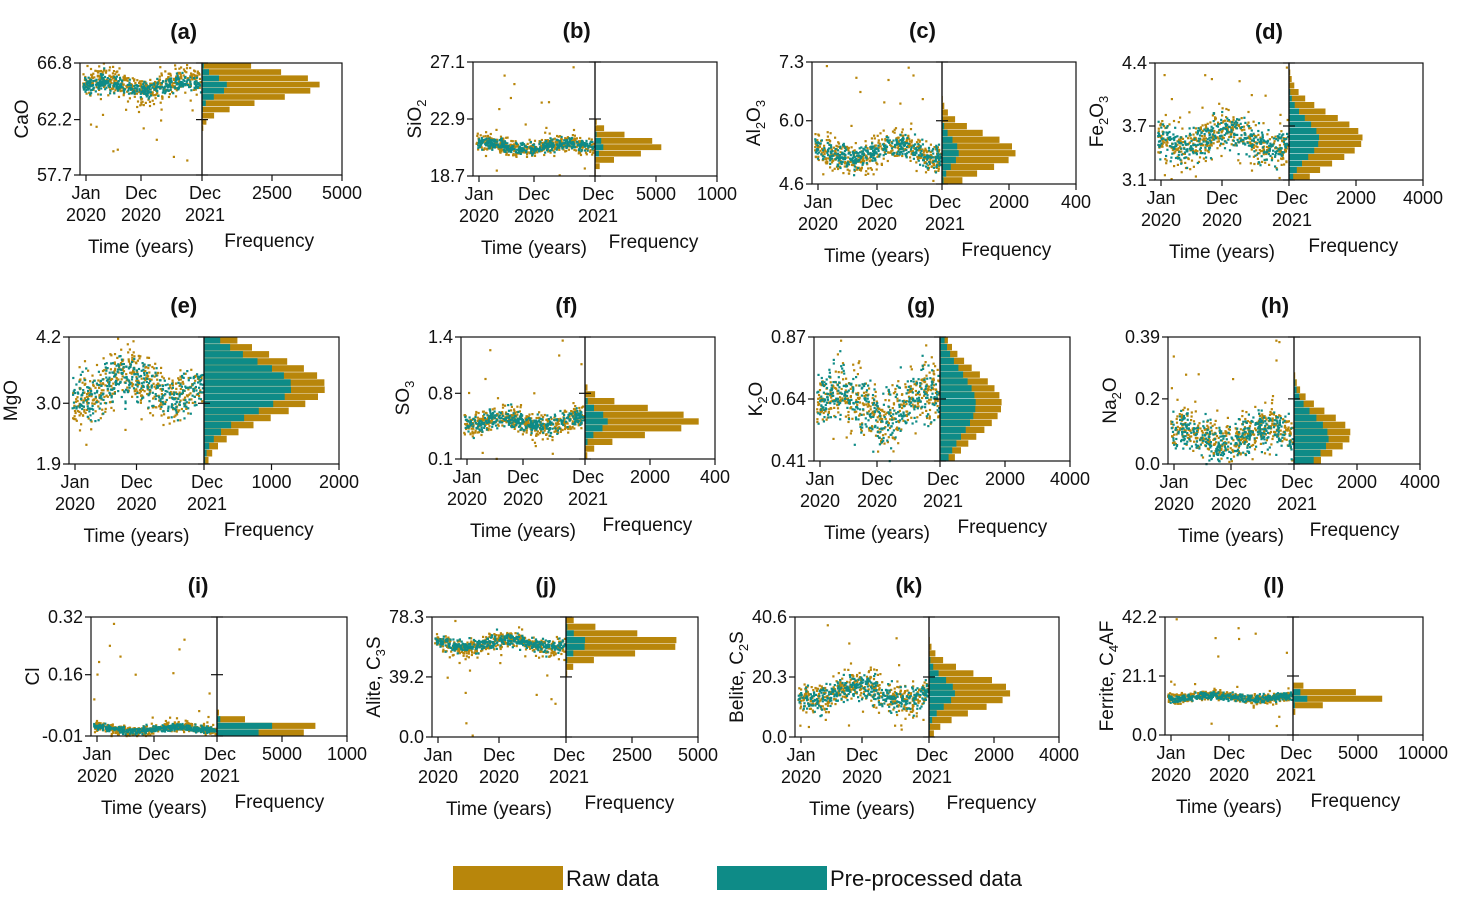 The height and width of the screenshot is (911, 1461). I want to click on x-tick-label: Dec, so click(877, 202).